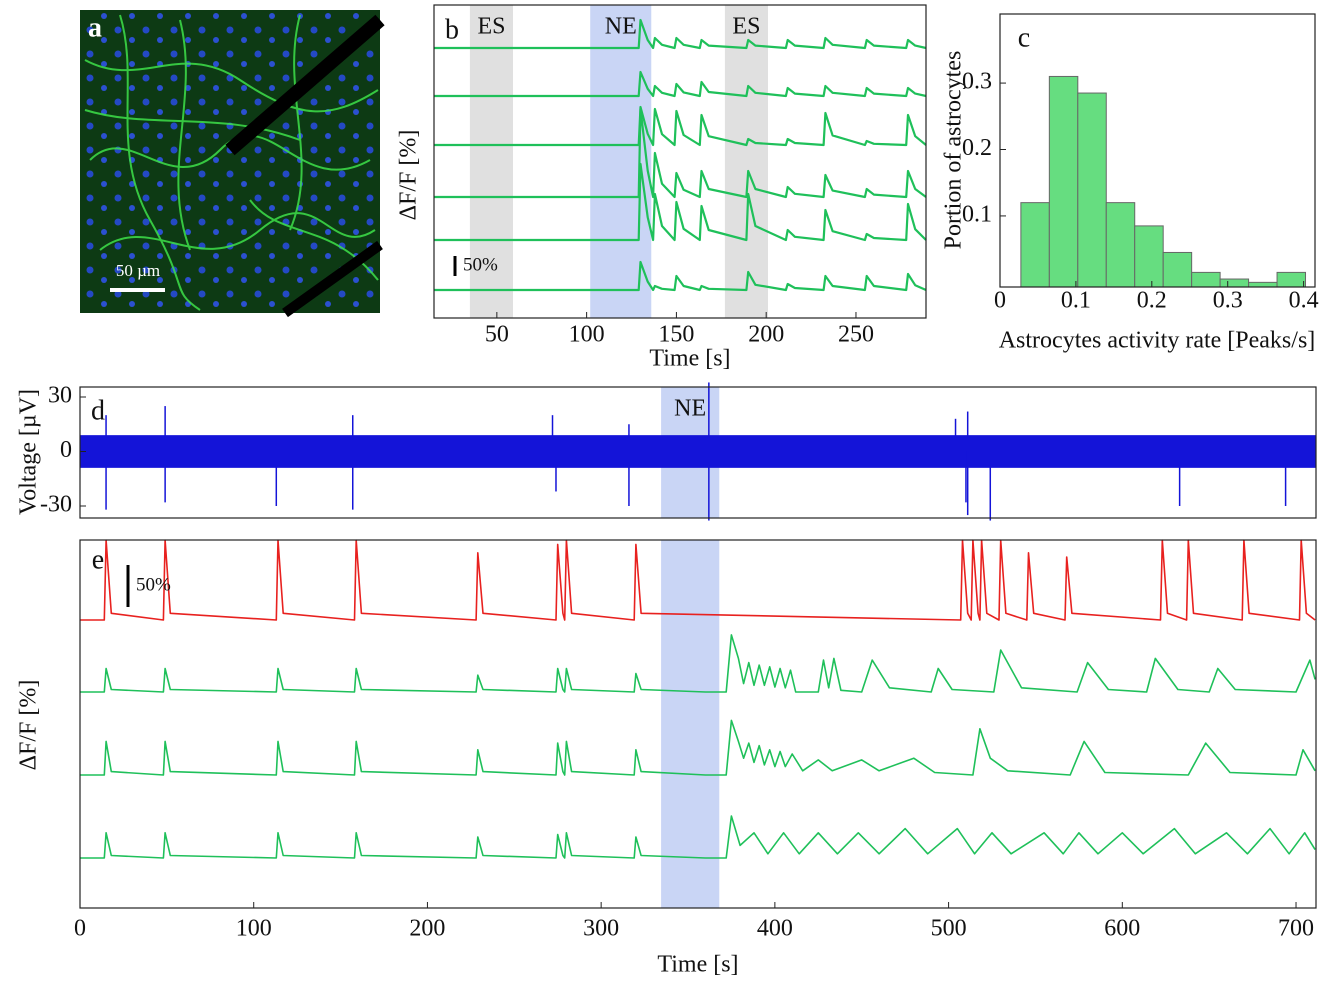 This screenshot has width=1341, height=981. I want to click on x-tick-label: 0.1, so click(1076, 301).